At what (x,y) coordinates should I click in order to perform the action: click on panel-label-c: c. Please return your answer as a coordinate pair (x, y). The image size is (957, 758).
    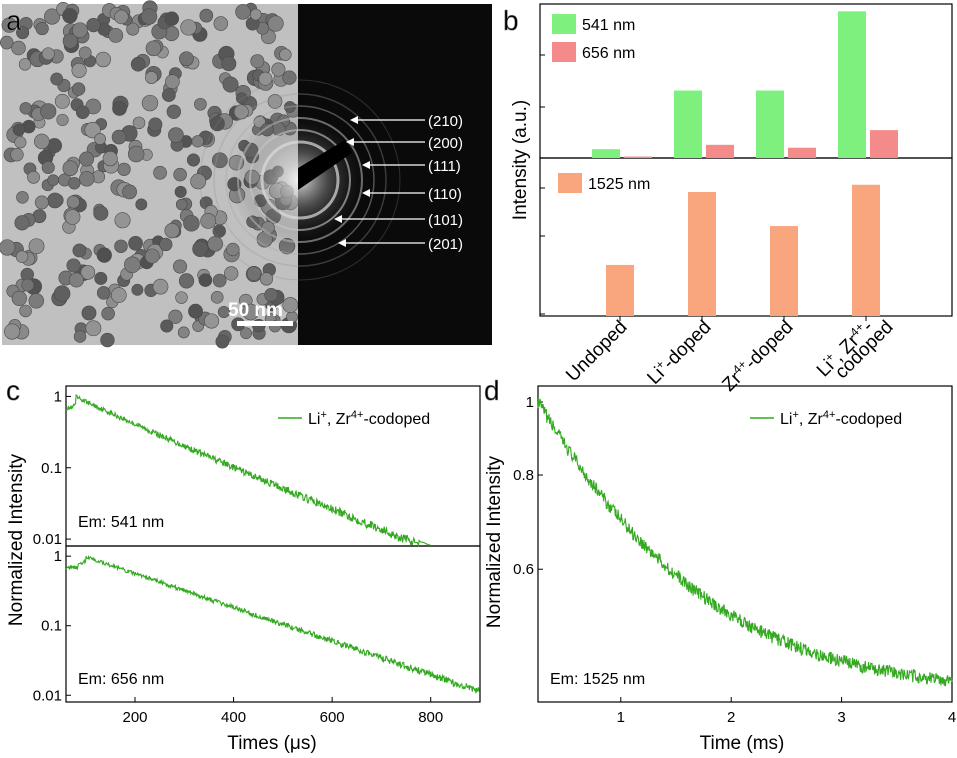
    Looking at the image, I should click on (13, 390).